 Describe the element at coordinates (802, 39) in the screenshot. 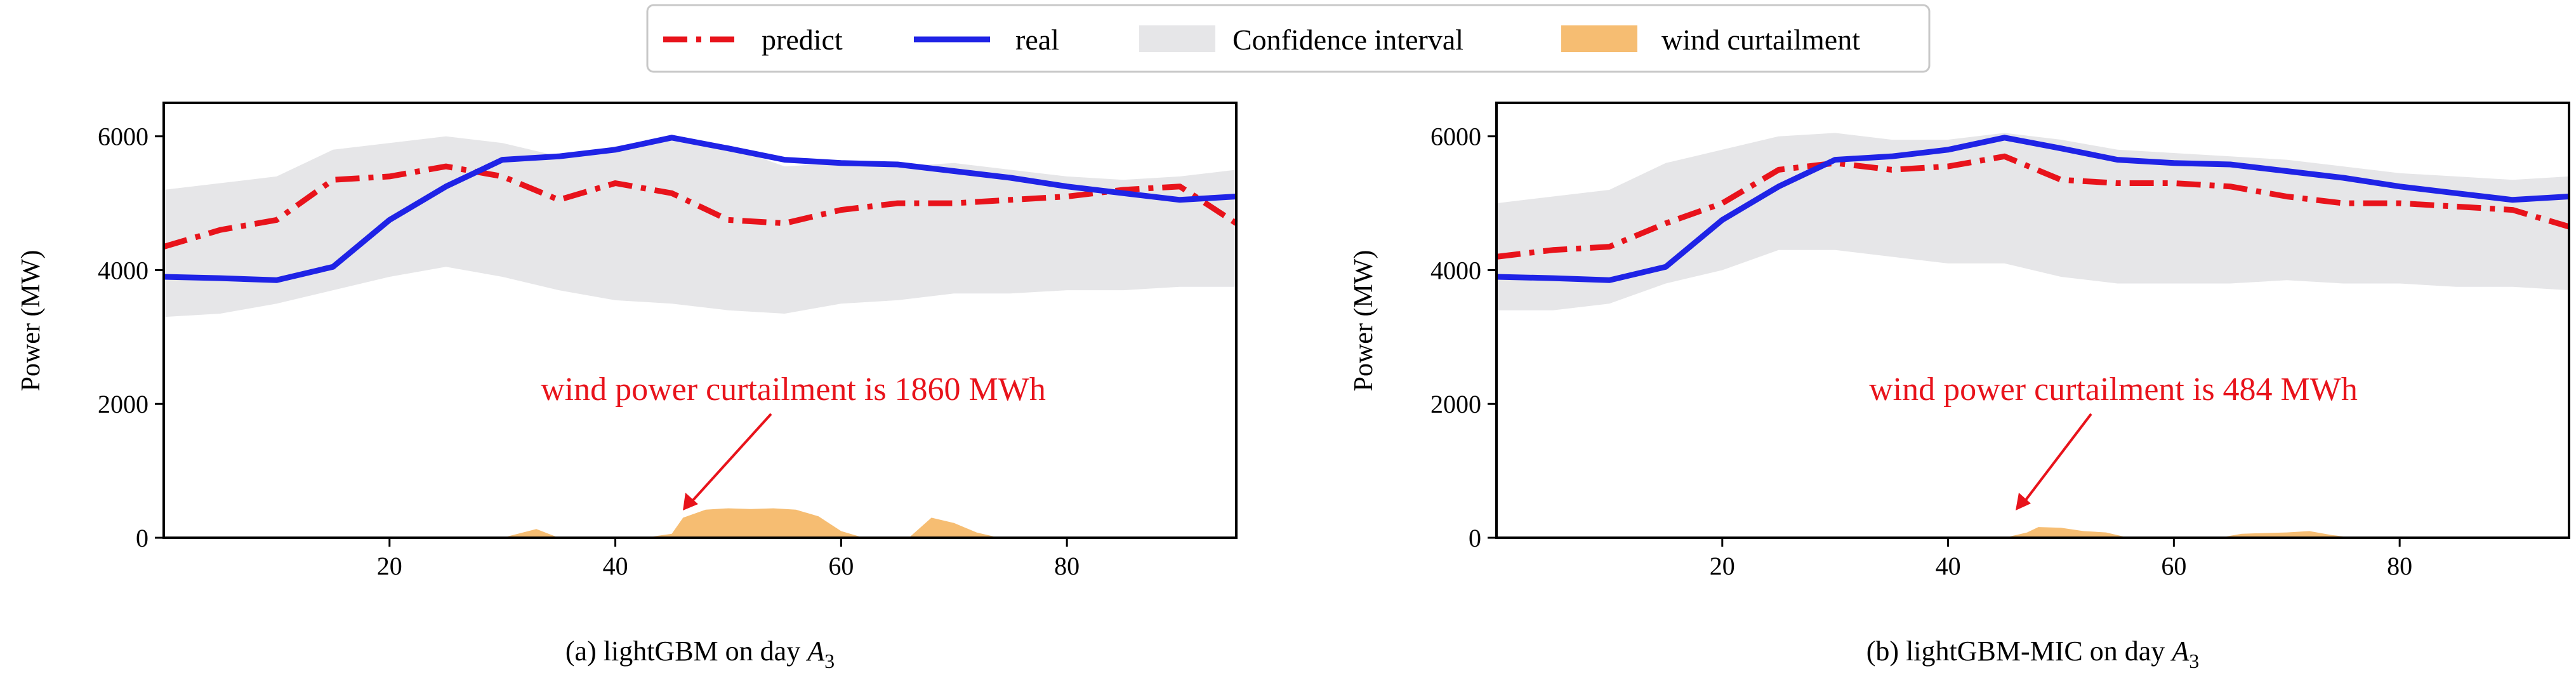

I see `legend-label-predict: predict` at that location.